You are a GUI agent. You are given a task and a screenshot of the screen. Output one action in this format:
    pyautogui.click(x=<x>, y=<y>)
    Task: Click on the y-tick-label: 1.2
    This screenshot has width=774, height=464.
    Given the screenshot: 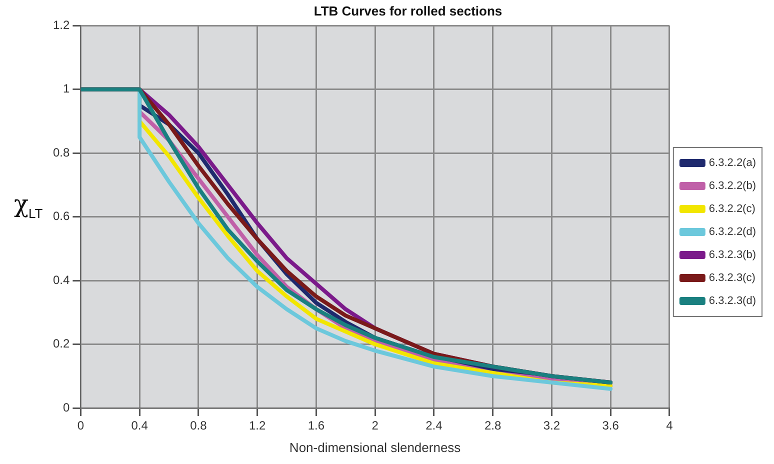 What is the action you would take?
    pyautogui.click(x=61, y=25)
    